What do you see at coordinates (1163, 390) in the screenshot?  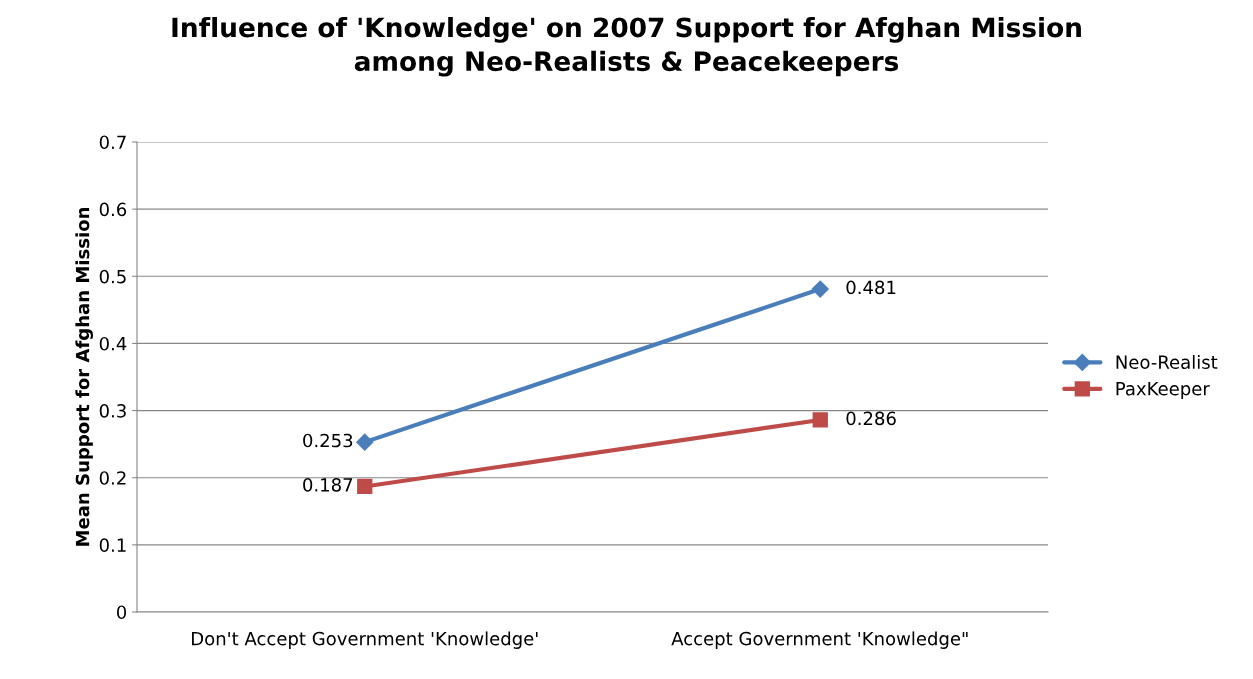 I see `legend-label: PaxKeeper` at bounding box center [1163, 390].